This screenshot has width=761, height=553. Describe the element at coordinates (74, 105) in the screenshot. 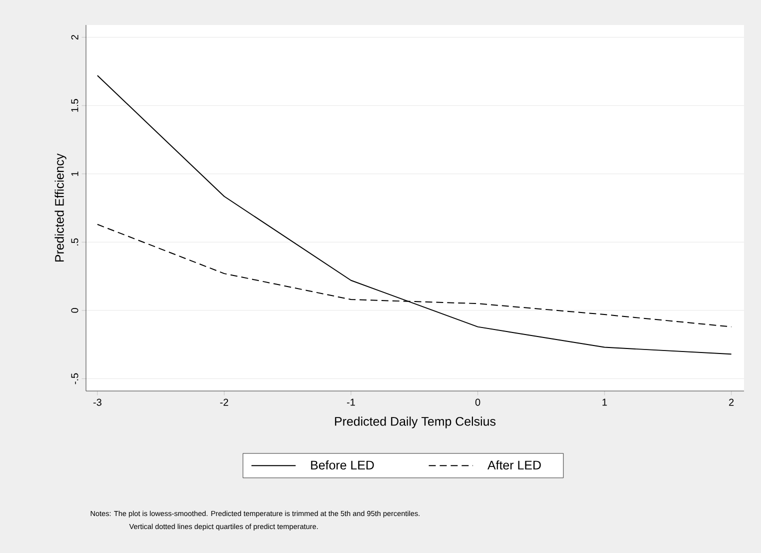

I see `y-tick-label: 1.5` at that location.